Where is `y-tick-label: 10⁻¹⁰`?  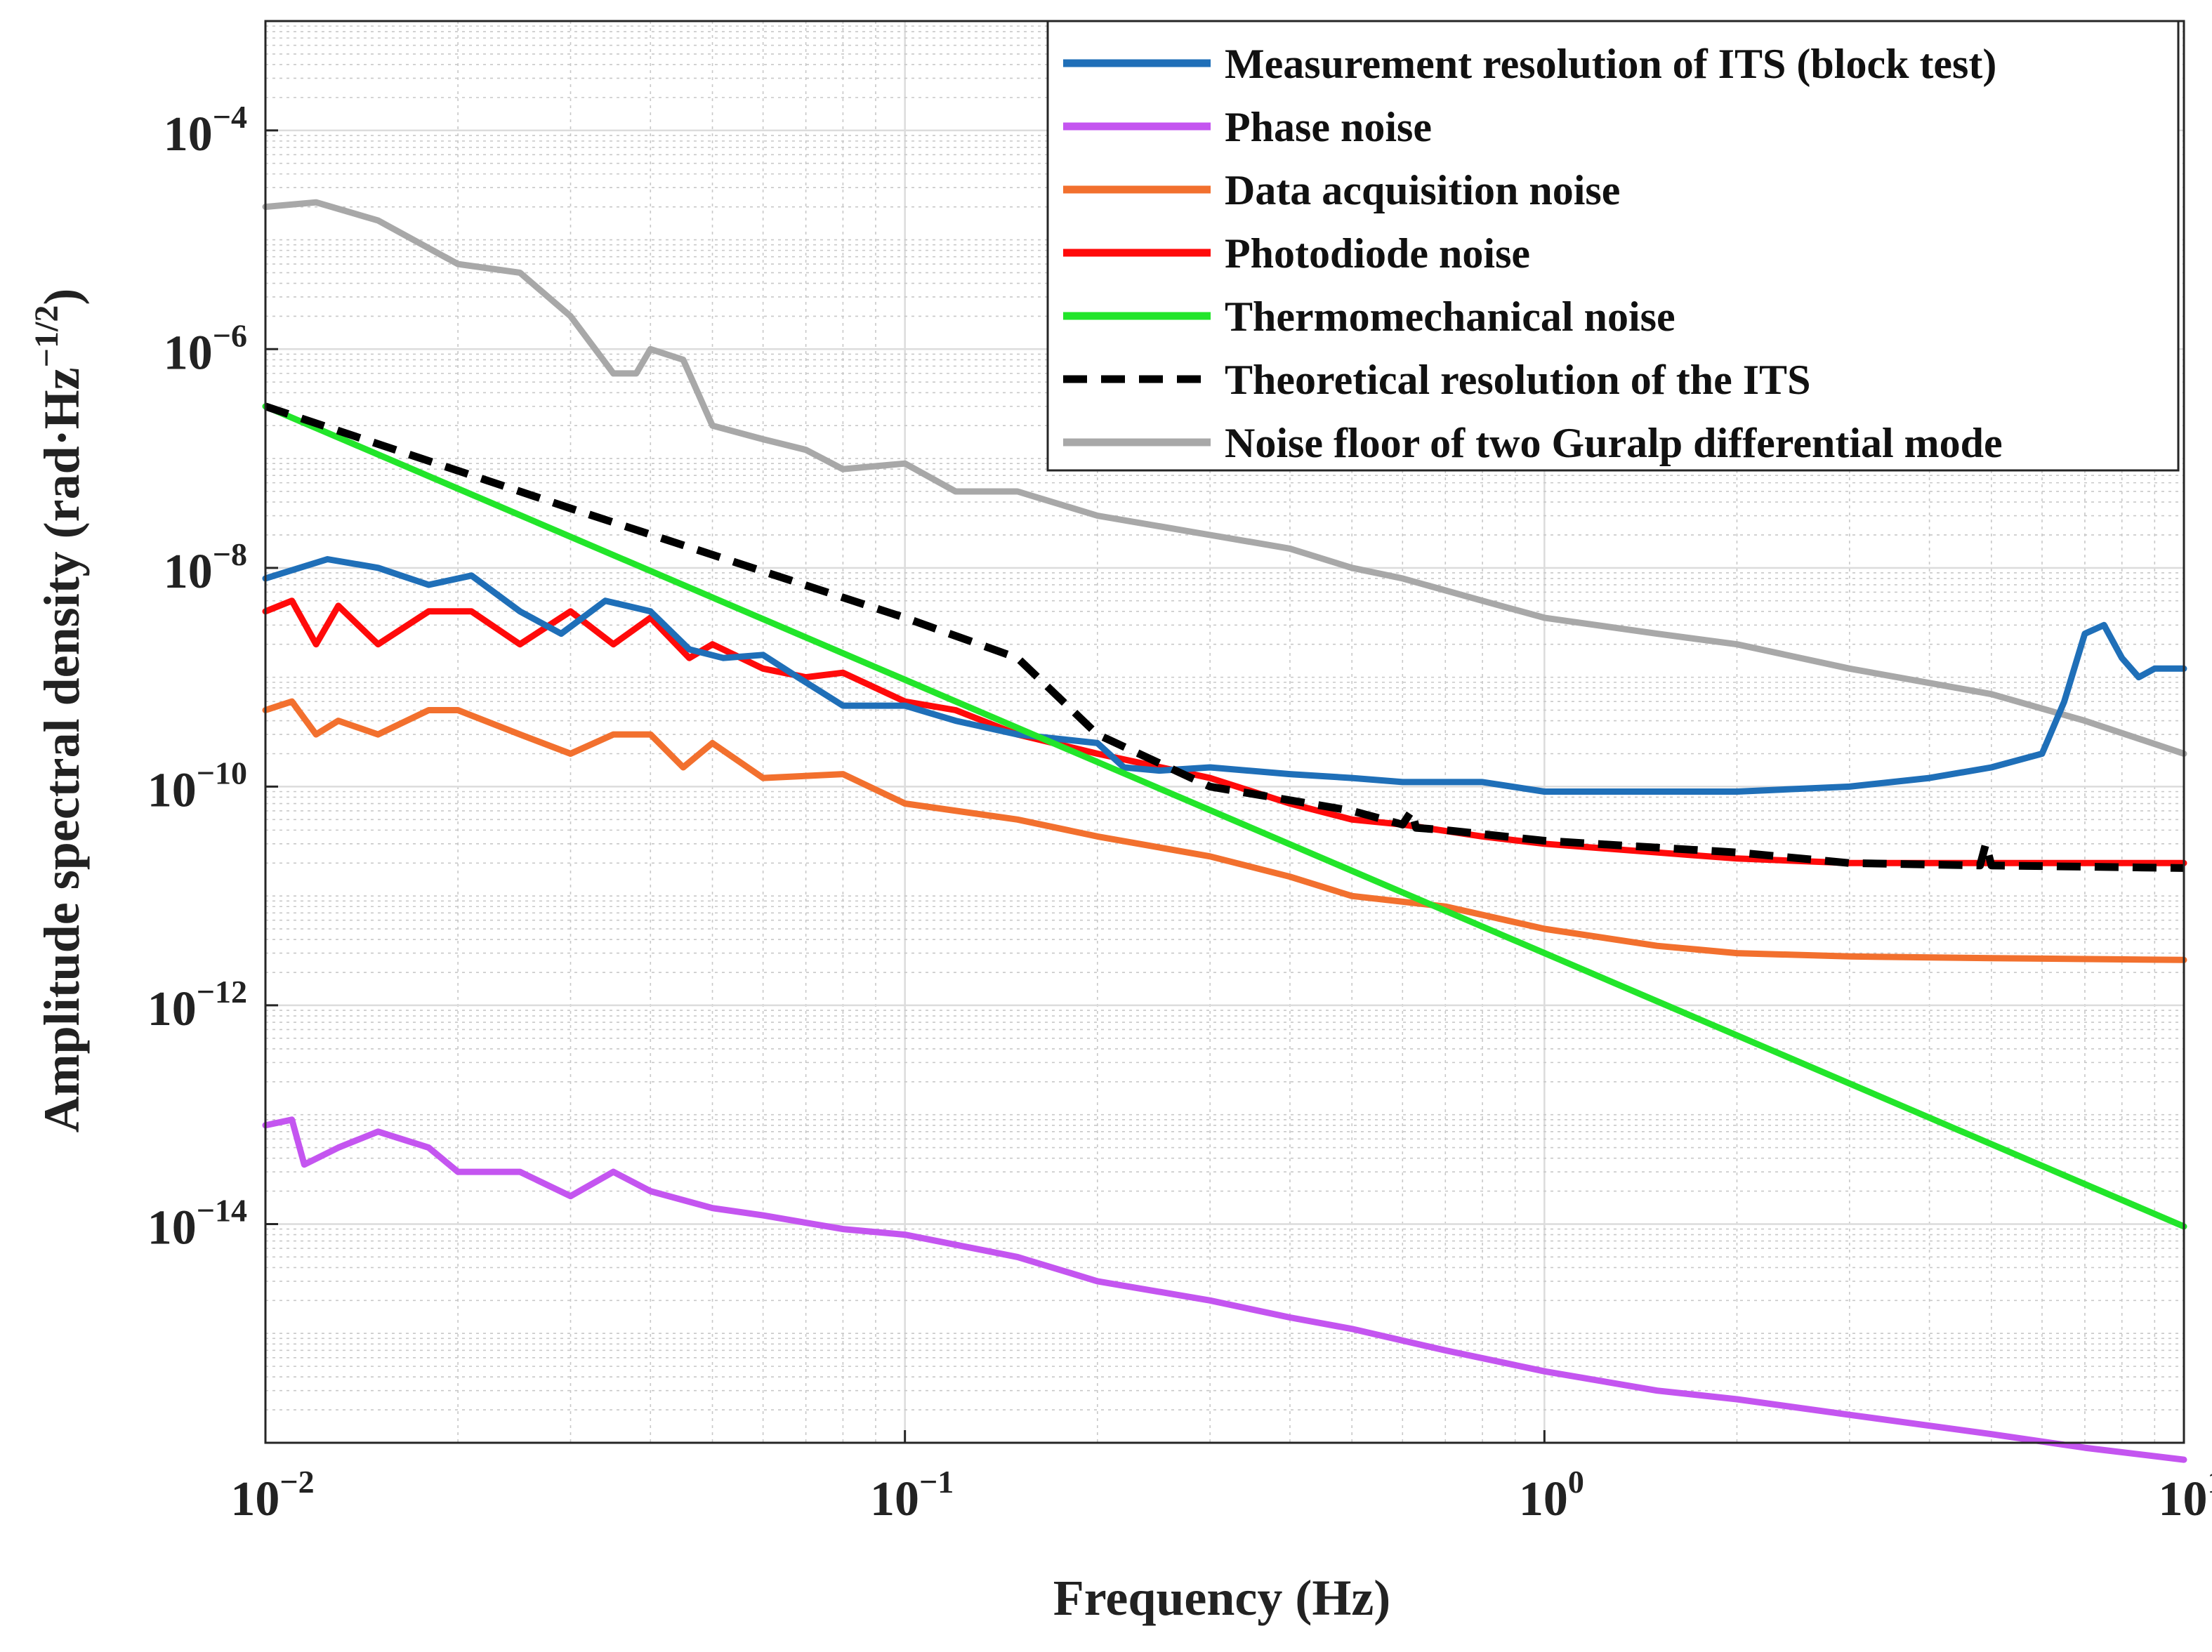 y-tick-label: 10⁻¹⁰ is located at coordinates (197, 786).